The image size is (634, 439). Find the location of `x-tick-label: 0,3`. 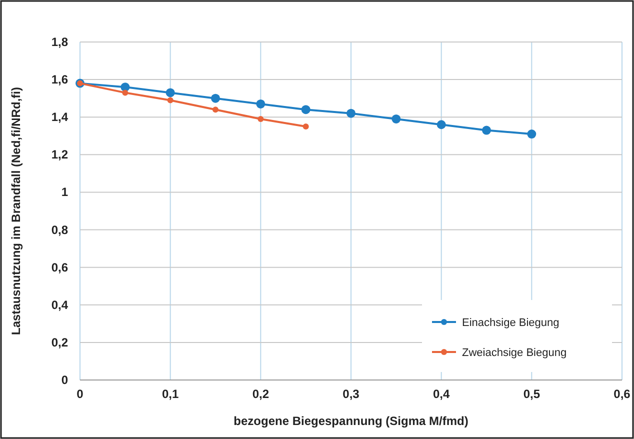

x-tick-label: 0,3 is located at coordinates (351, 394).